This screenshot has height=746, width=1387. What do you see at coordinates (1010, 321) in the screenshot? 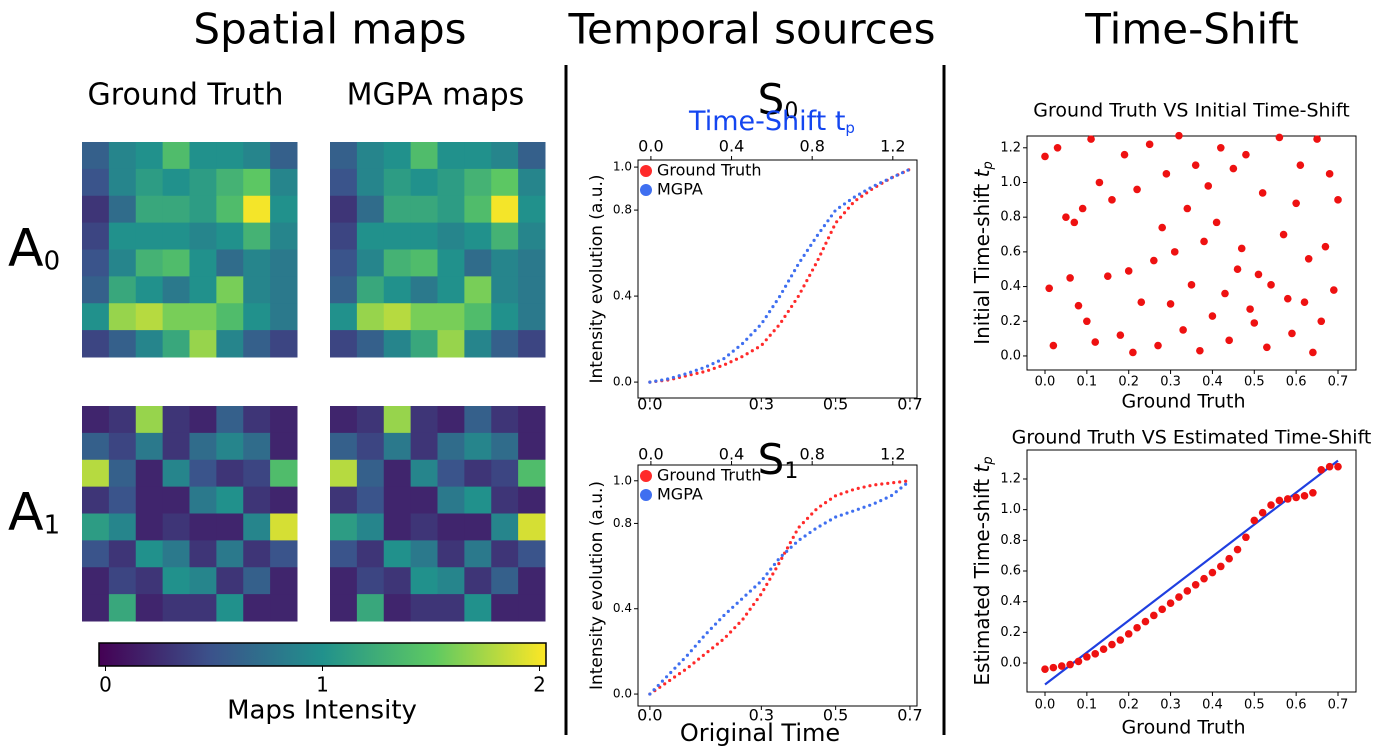
I see `y-tick-label: 0.2` at bounding box center [1010, 321].